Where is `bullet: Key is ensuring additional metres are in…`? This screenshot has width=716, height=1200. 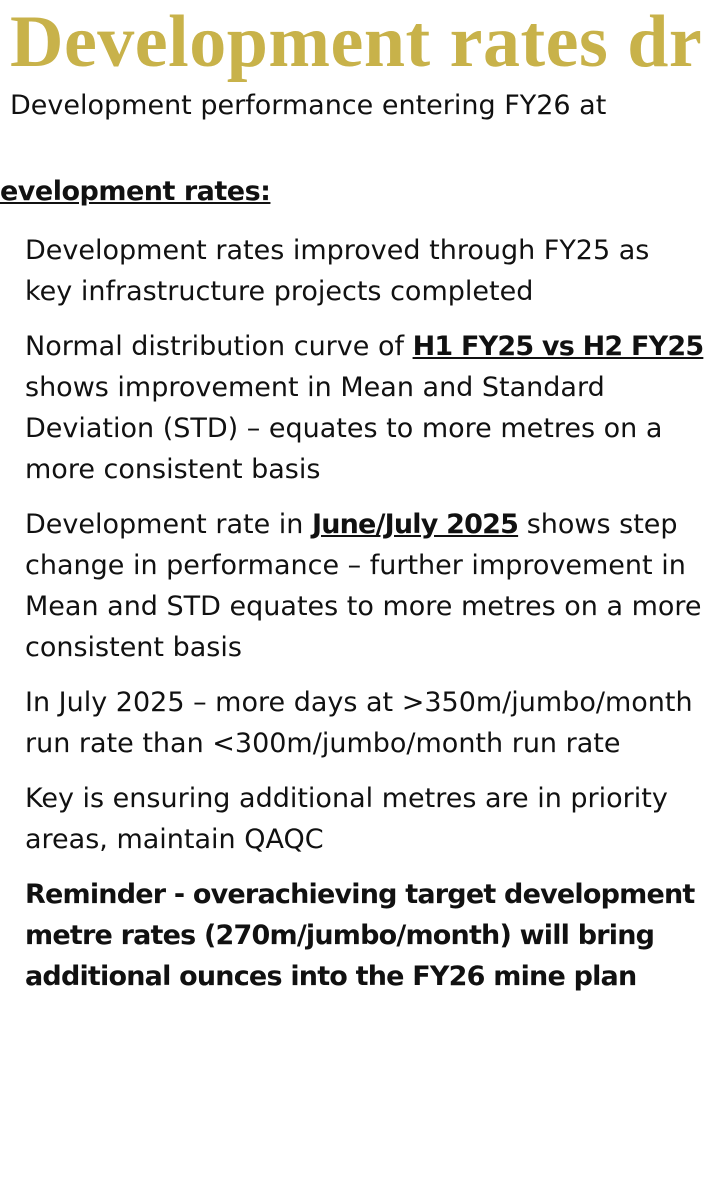 bullet: Key is ensuring additional metres are in… is located at coordinates (365, 819).